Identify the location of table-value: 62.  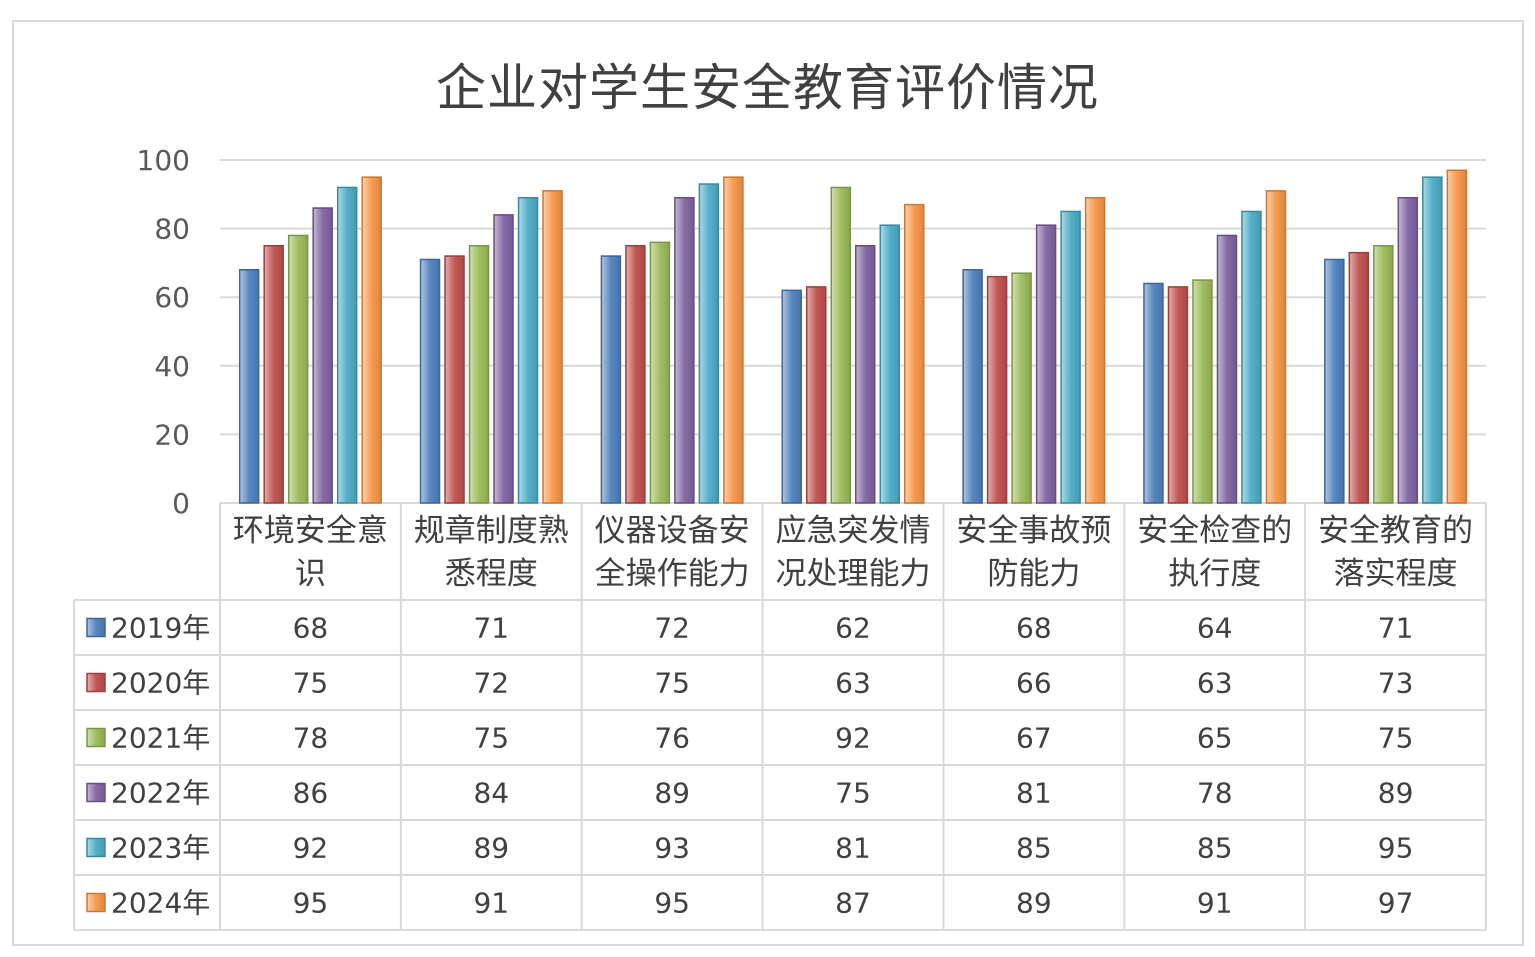
(853, 628).